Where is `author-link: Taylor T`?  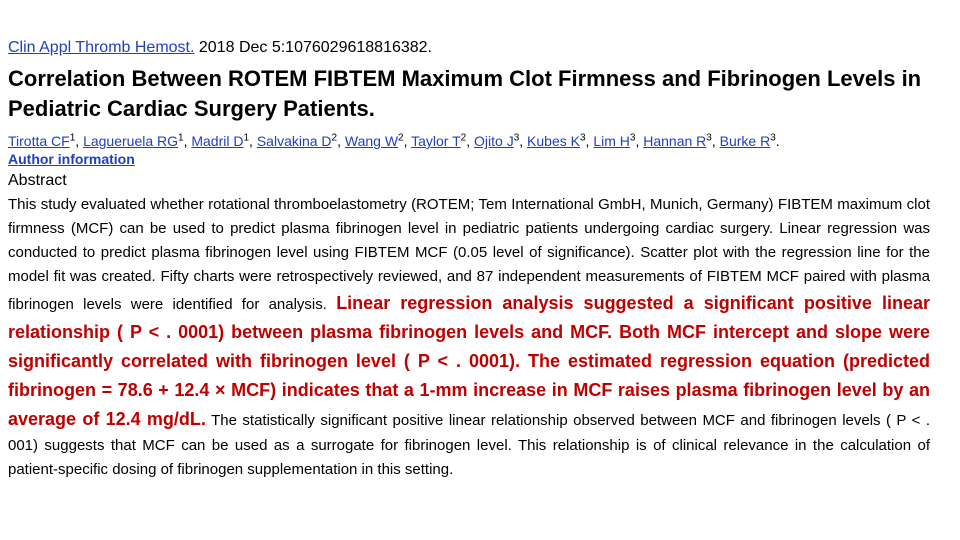
author-link: Taylor T is located at coordinates (436, 141).